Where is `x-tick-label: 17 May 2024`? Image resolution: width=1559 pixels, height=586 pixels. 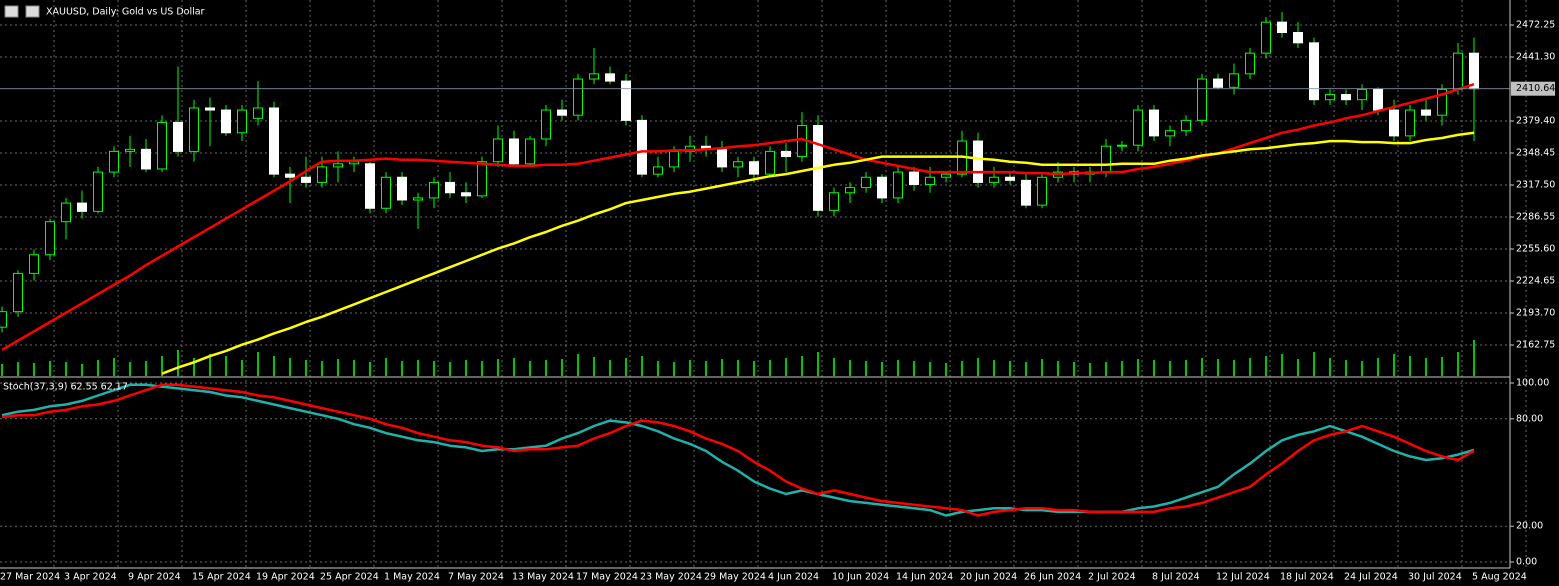 x-tick-label: 17 May 2024 is located at coordinates (607, 577).